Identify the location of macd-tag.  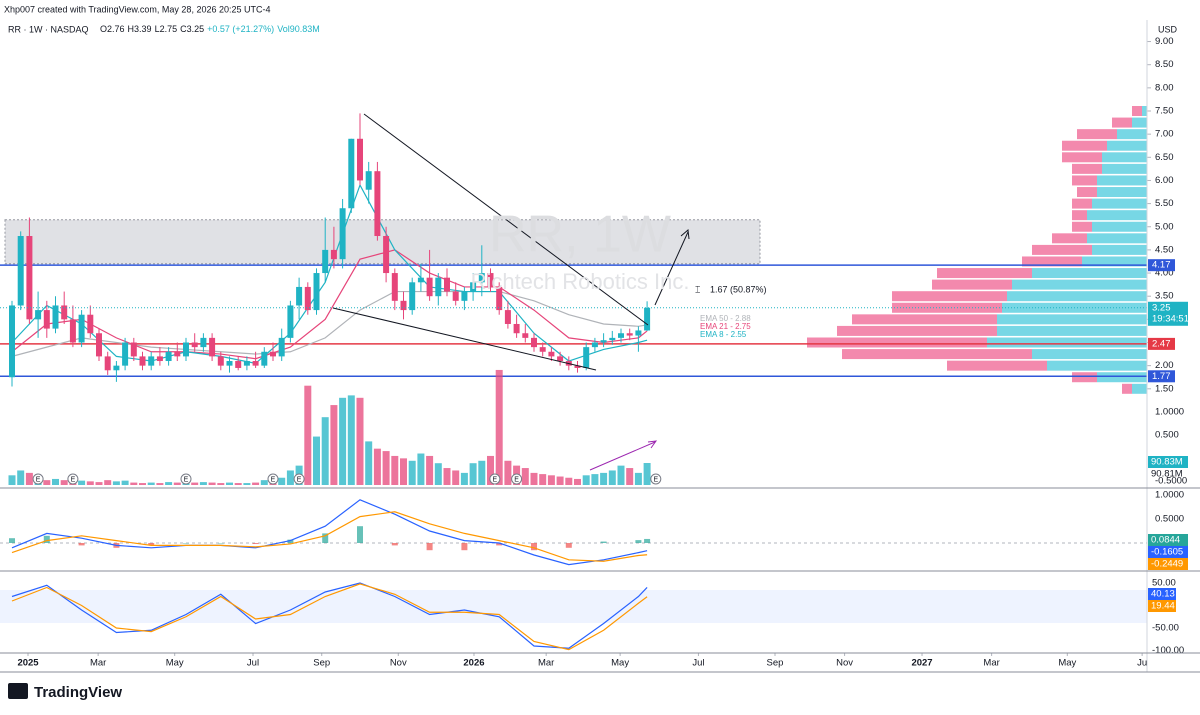
(1168, 564).